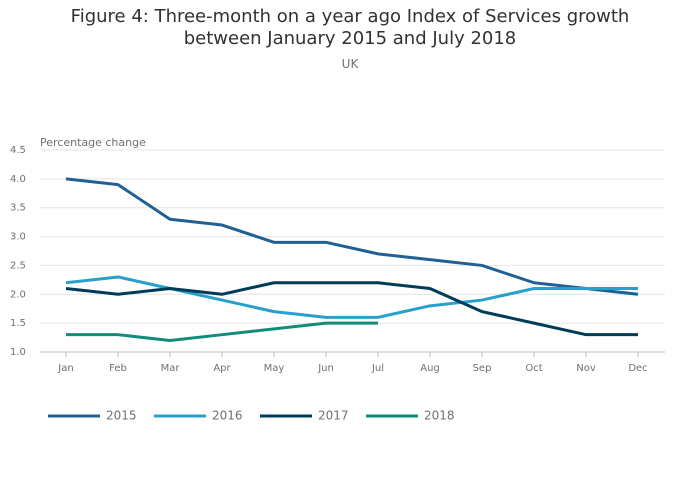 The image size is (700, 502). I want to click on x-tick-label: Jun, so click(325, 368).